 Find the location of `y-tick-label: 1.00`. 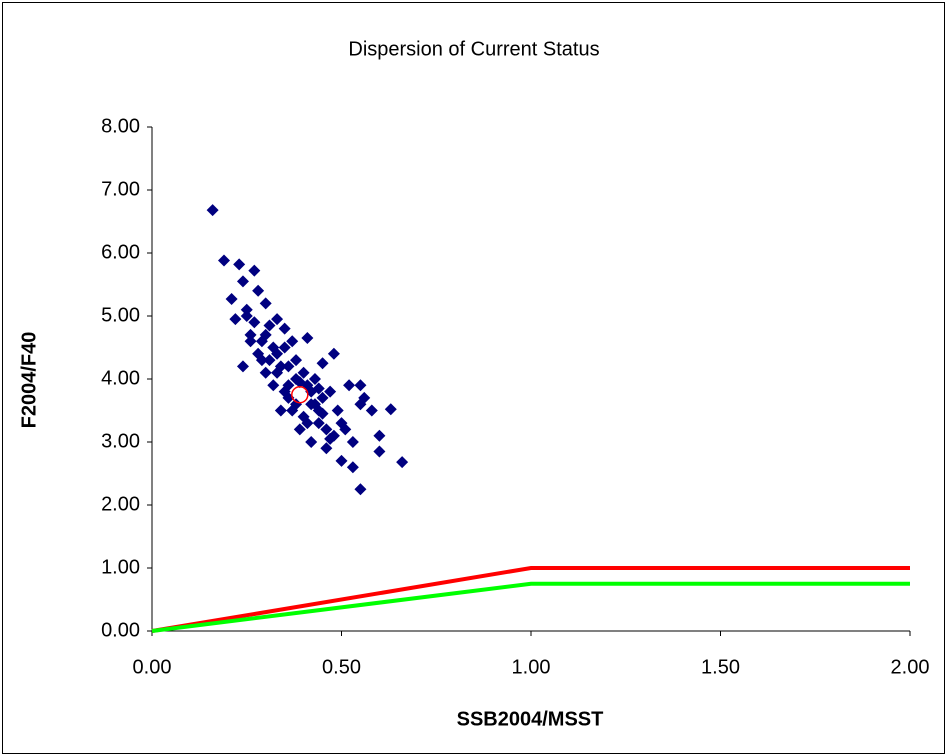

y-tick-label: 1.00 is located at coordinates (120, 567).